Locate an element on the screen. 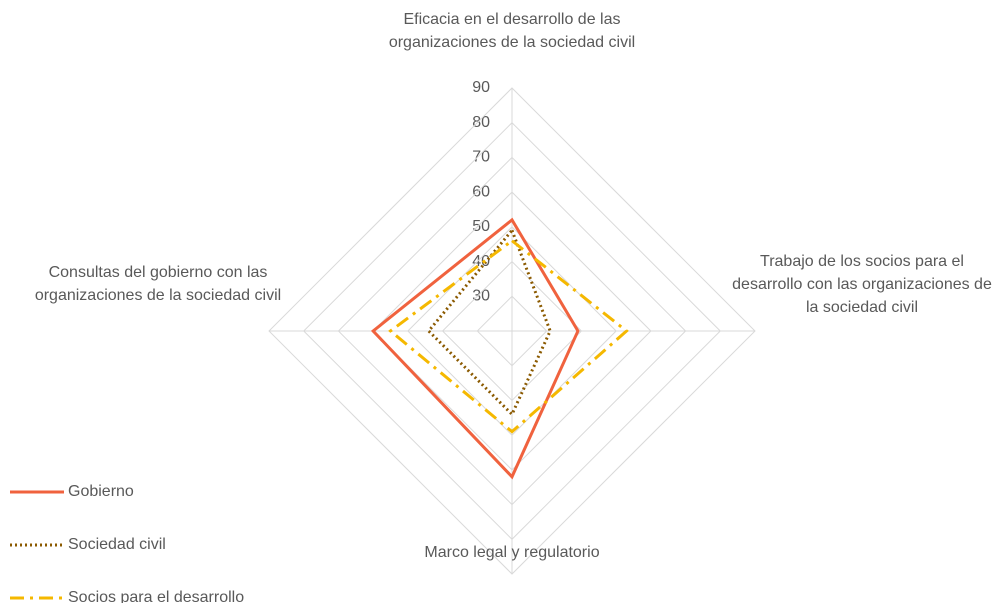 The image size is (999, 603). tick-label: 30 is located at coordinates (481, 296).